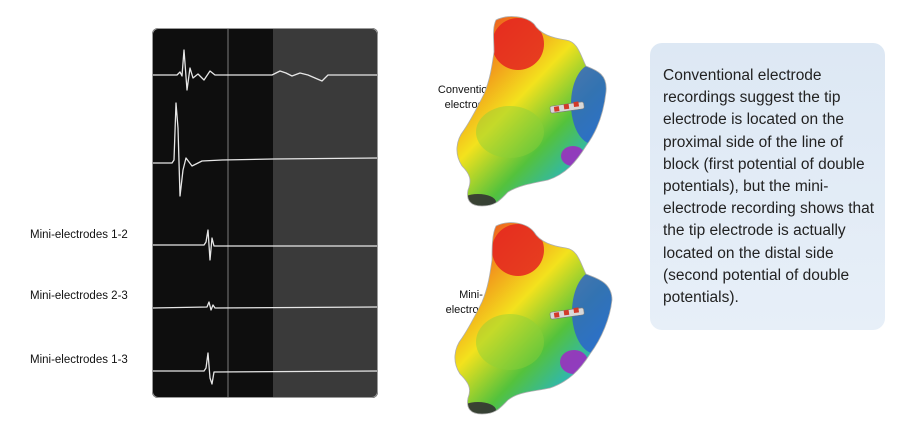  I want to click on trace-label-mini-1-2: Mini-electrodes 1-2, so click(79, 235).